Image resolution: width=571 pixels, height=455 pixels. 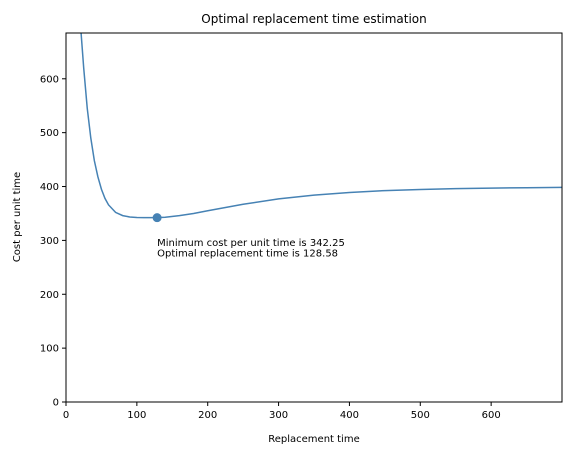 I want to click on annotation-1: Optimal replacement time is 128.58, so click(x=247, y=254).